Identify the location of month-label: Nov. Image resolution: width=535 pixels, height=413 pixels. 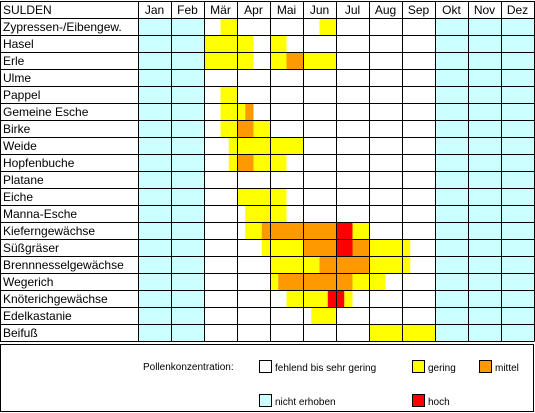
(484, 10).